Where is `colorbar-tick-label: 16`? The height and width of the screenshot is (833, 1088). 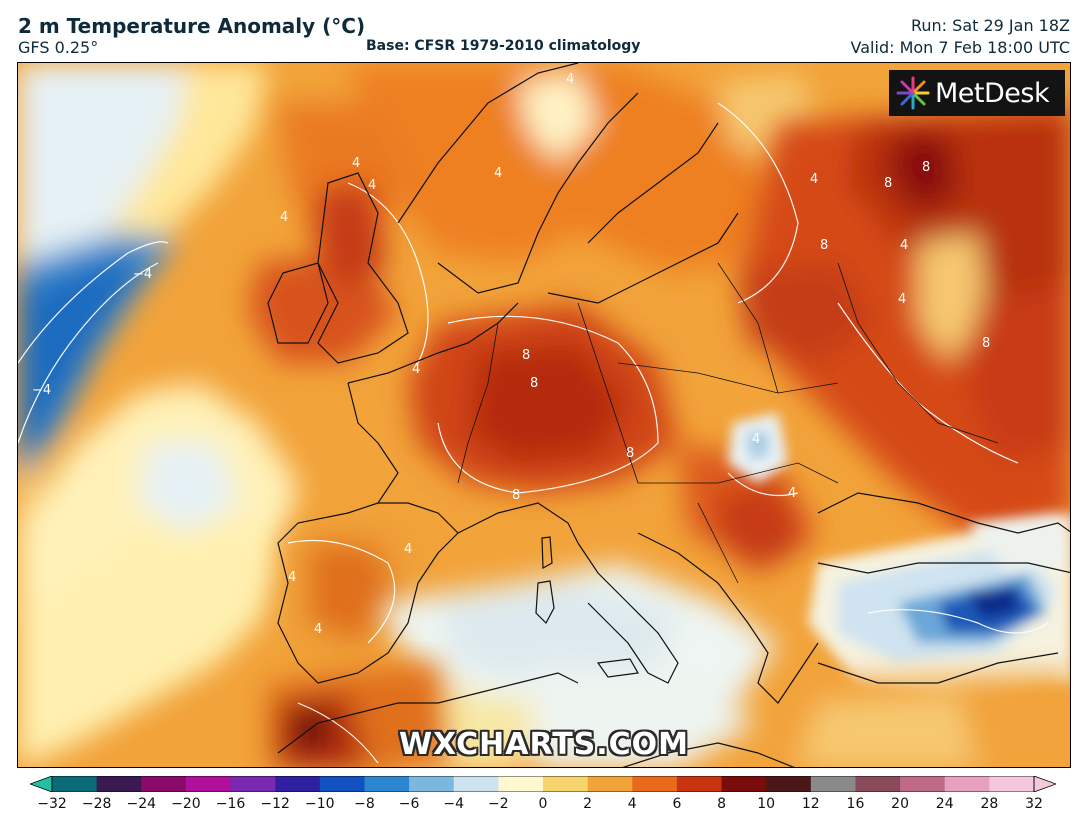
colorbar-tick-label: 16 is located at coordinates (855, 804).